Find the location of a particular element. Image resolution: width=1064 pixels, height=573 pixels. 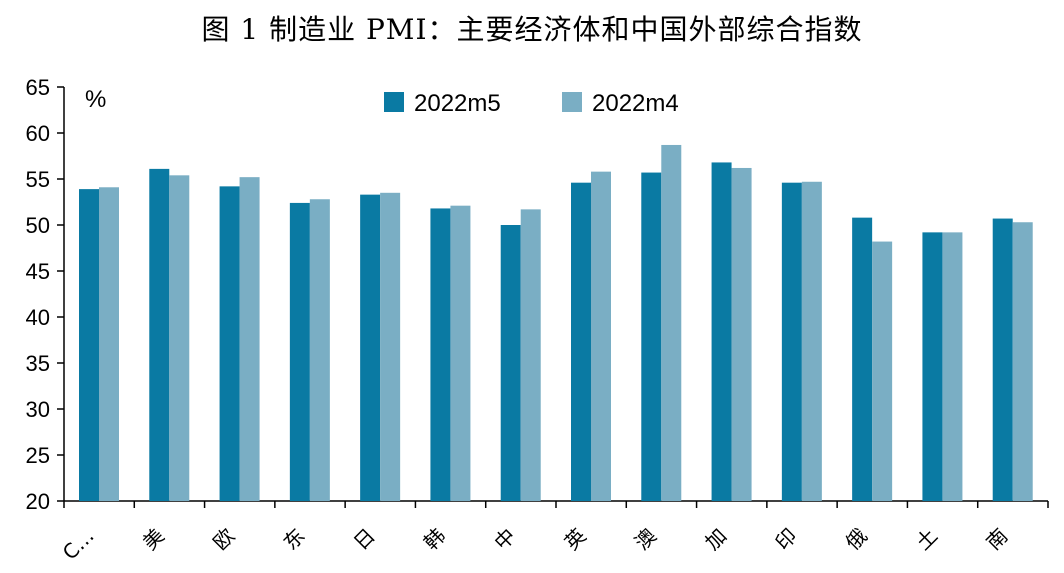

x-category-label: 俄 is located at coordinates (856, 539).